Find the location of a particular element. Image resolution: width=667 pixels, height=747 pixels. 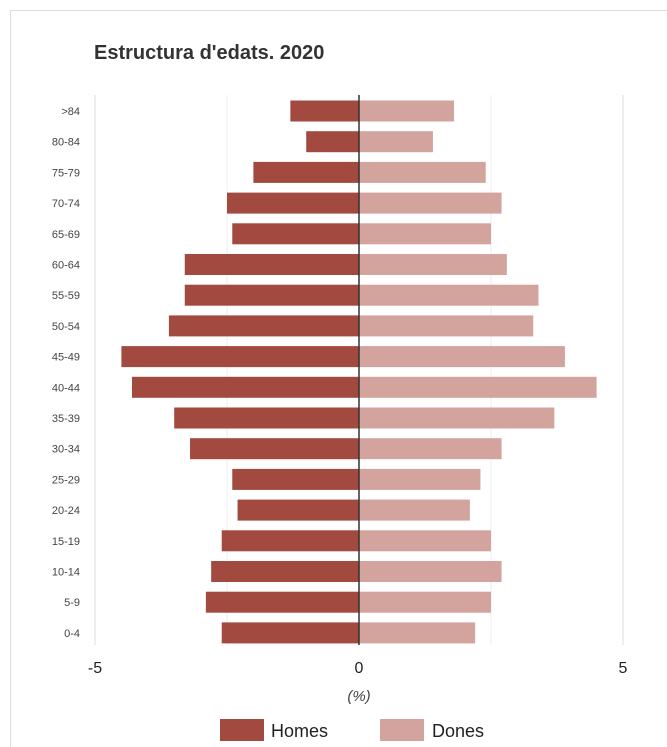

y-tick-label: 30-34 is located at coordinates (66, 450).